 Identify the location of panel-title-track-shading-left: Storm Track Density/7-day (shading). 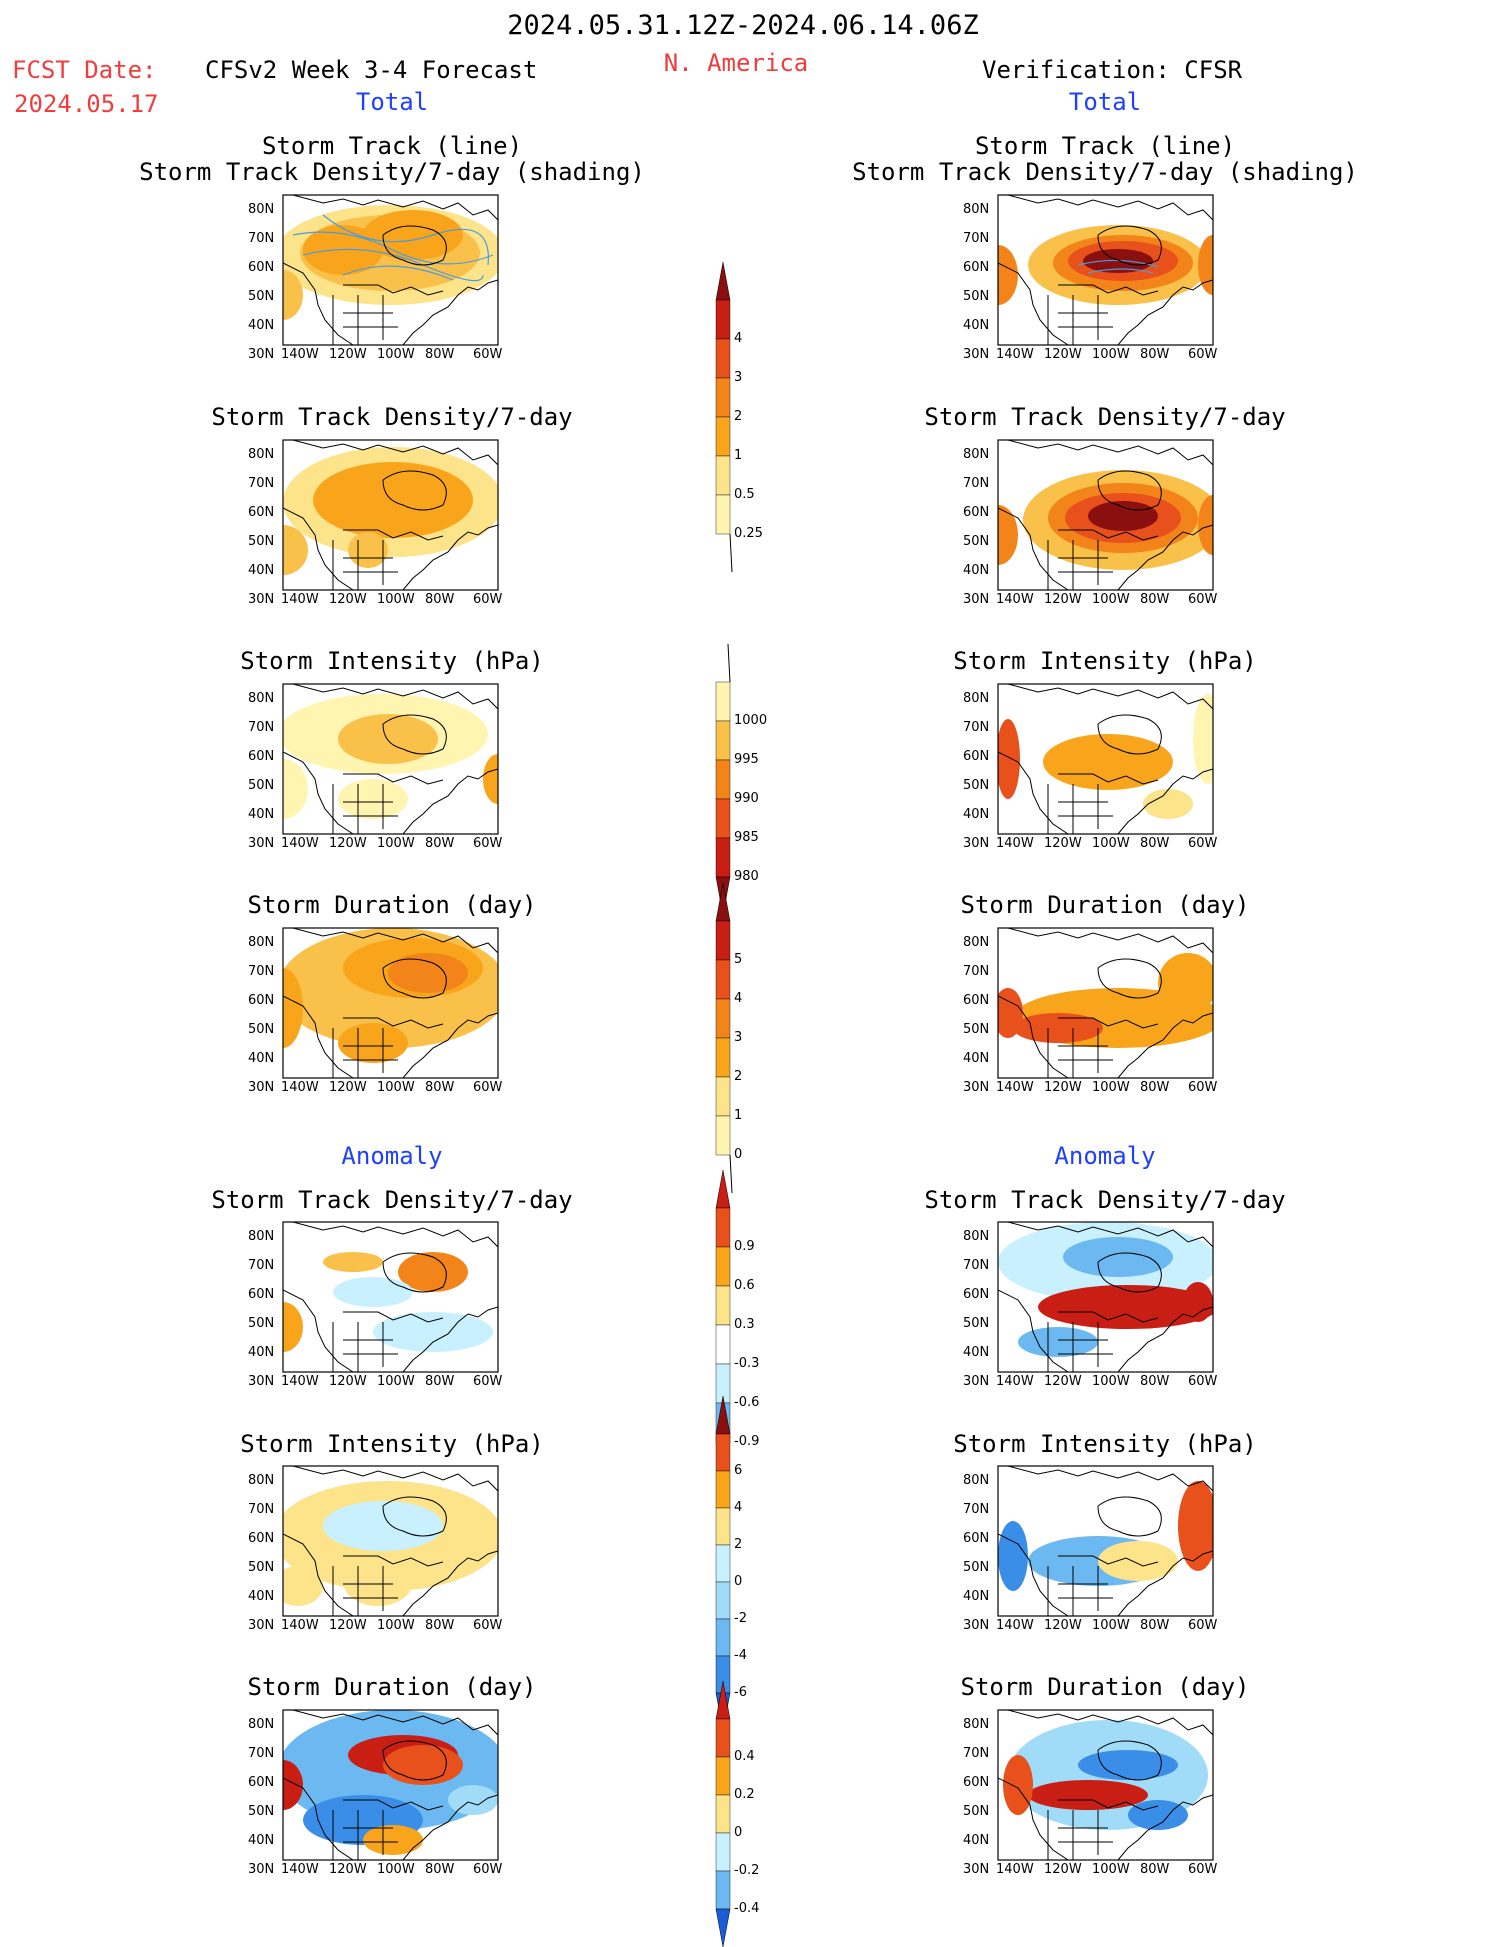
(392, 172).